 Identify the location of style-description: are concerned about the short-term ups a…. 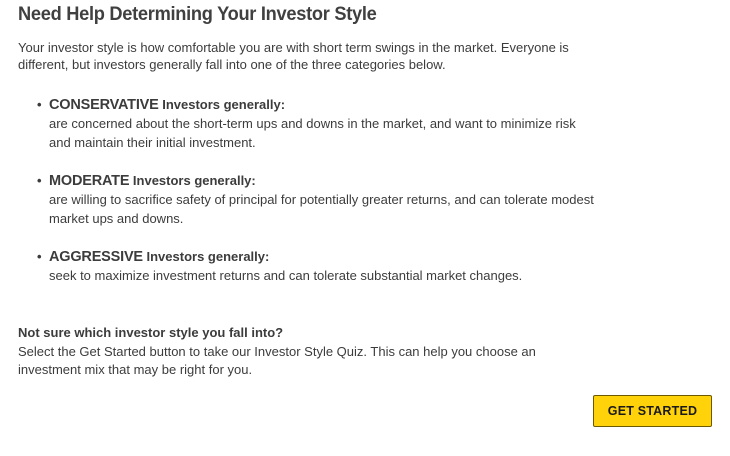
(312, 133).